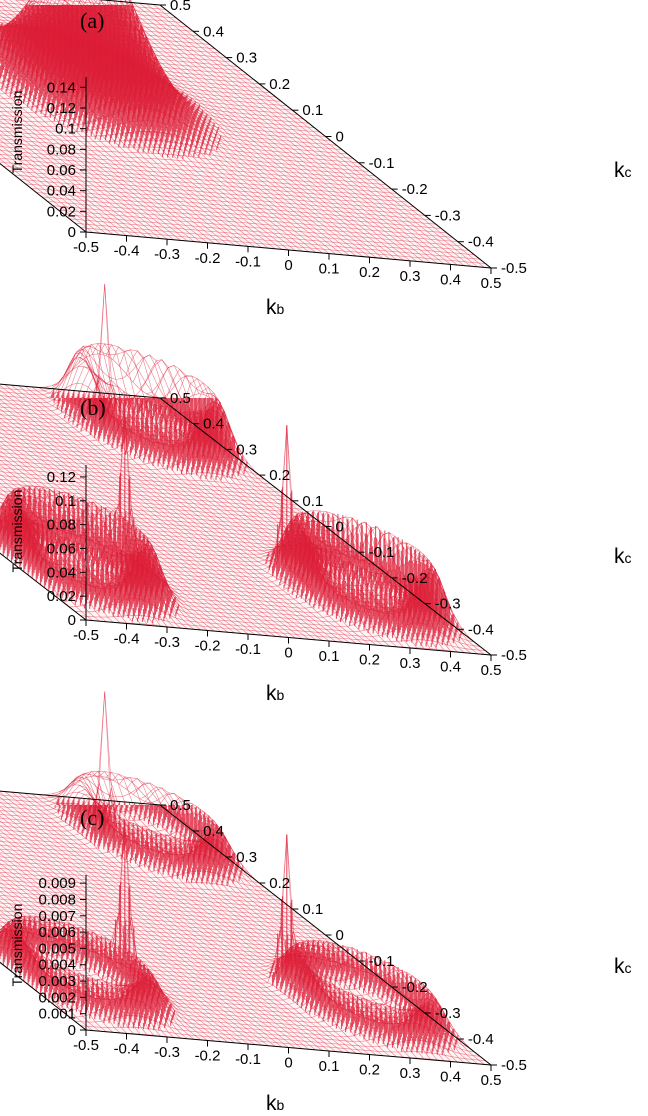 This screenshot has width=648, height=1116. What do you see at coordinates (481, 242) in the screenshot?
I see `y-tick-label: -0.4` at bounding box center [481, 242].